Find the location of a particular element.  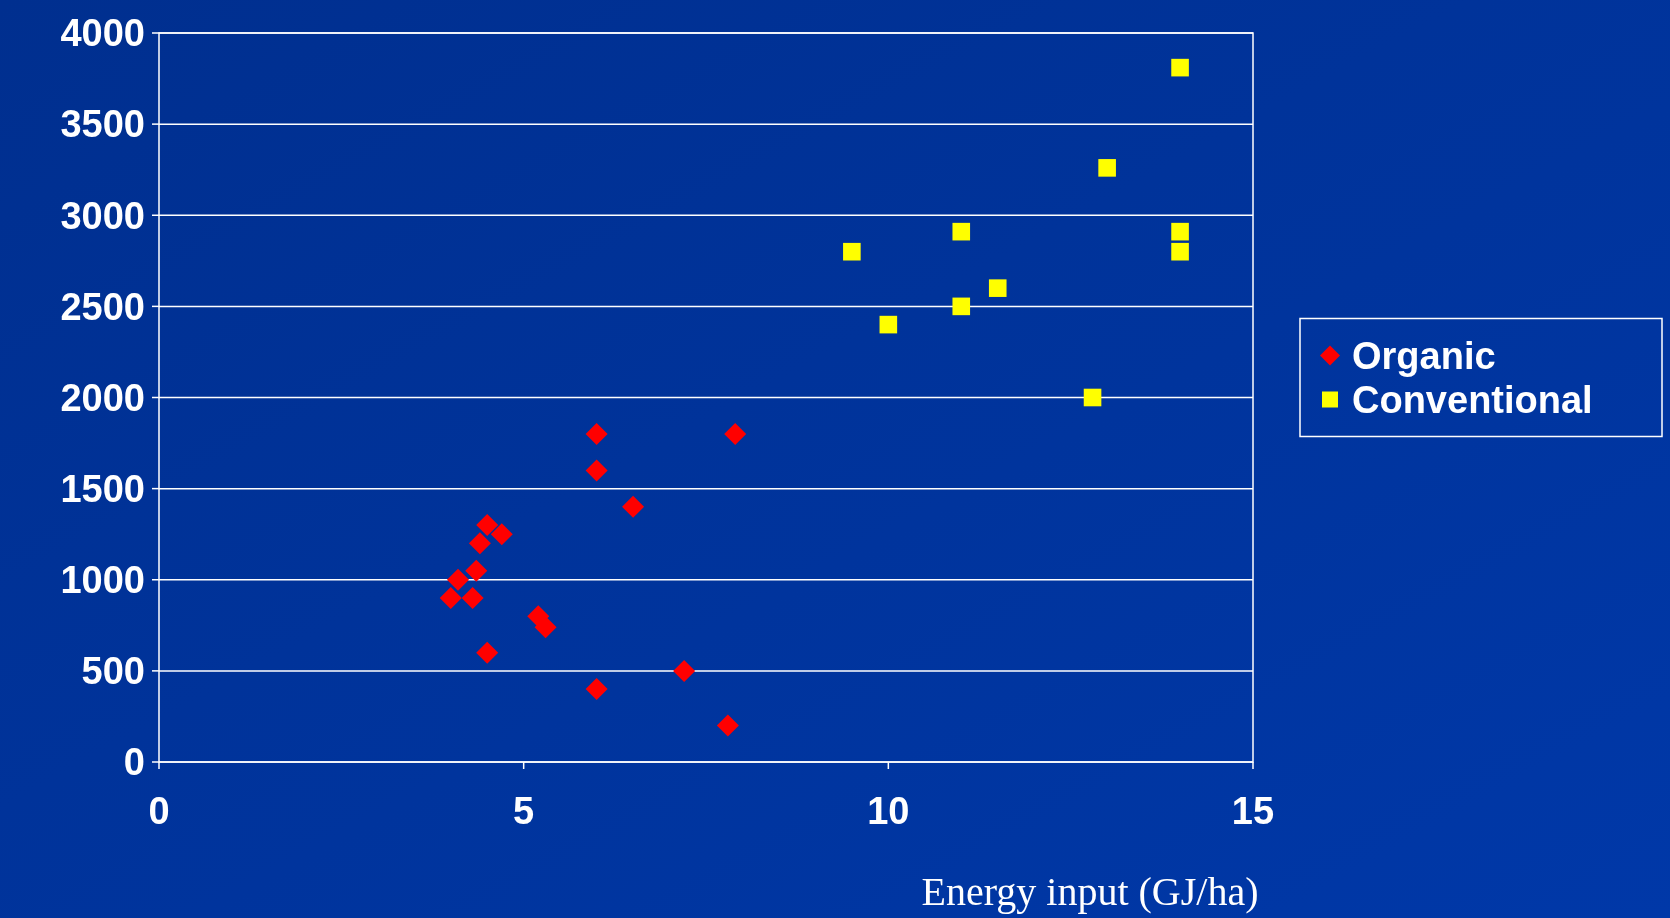

y-tick-label: 500 is located at coordinates (113, 671).